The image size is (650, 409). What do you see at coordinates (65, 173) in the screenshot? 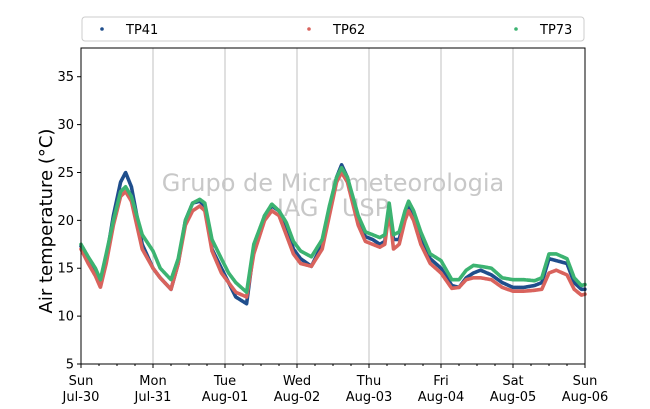
I see `y-tick-label: 25` at bounding box center [65, 173].